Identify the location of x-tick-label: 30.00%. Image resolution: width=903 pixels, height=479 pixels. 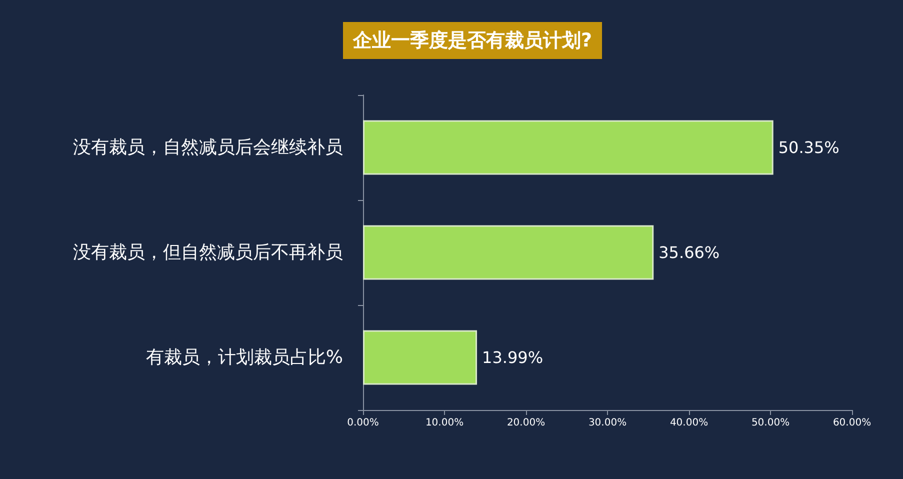
(607, 423).